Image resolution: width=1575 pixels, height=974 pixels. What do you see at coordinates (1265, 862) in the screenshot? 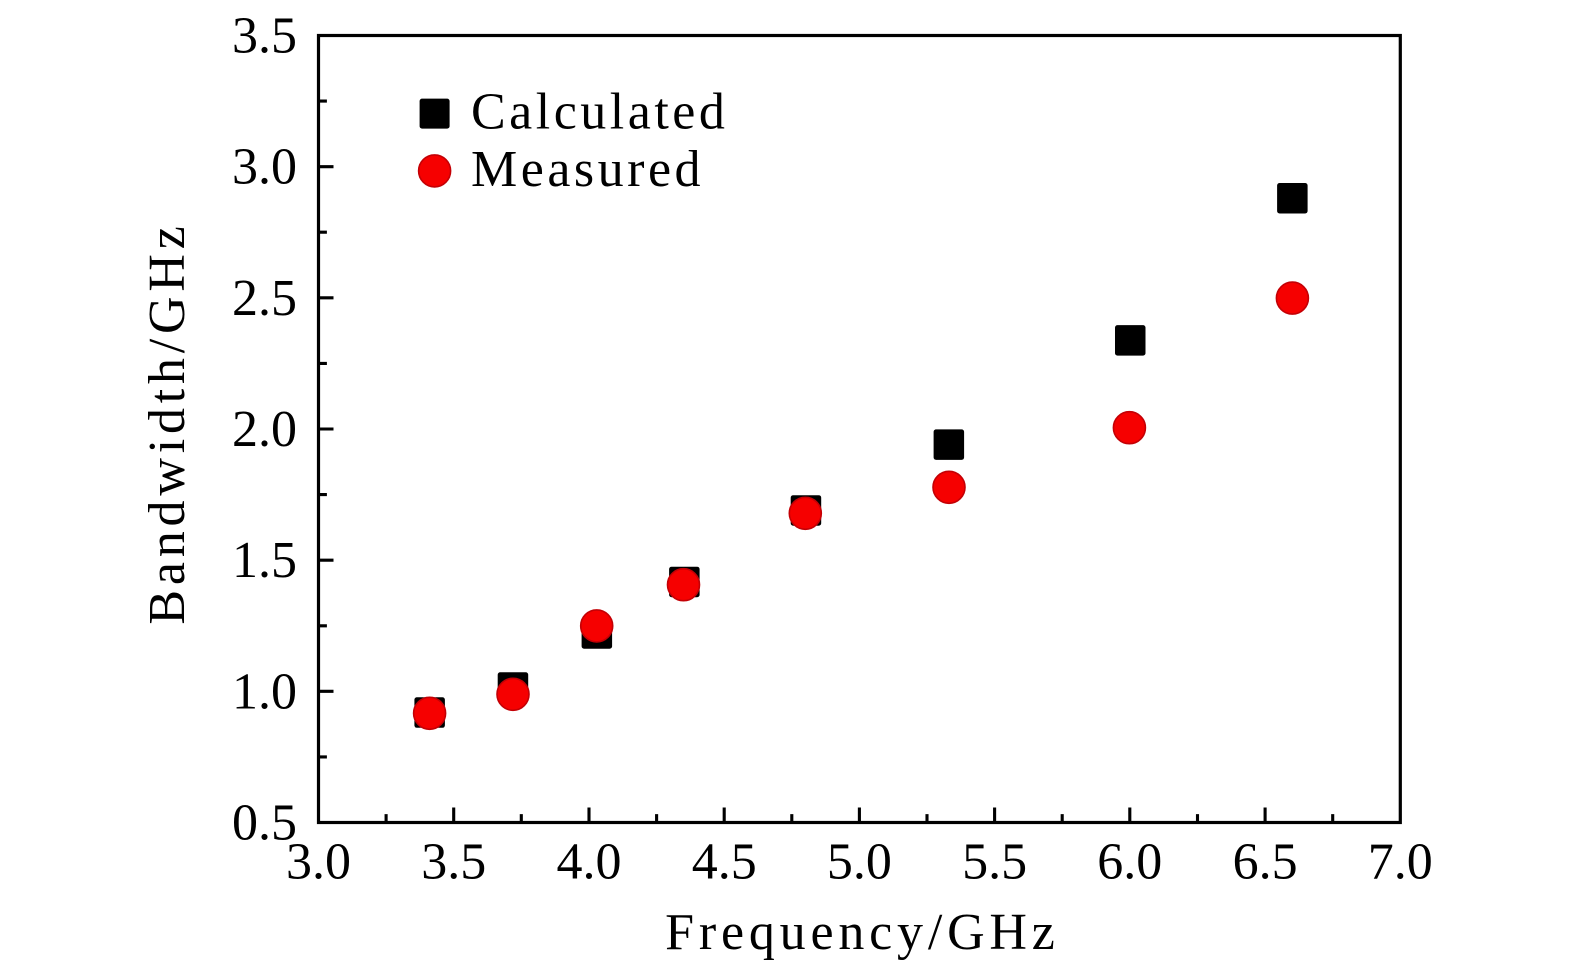
I see `svg-text: 6.5` at bounding box center [1265, 862].